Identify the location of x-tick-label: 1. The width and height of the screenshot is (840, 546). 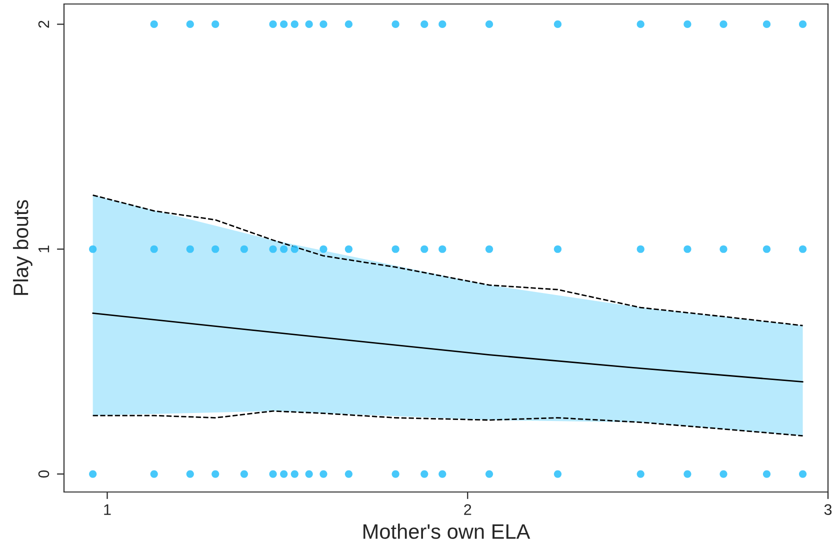
(107, 509).